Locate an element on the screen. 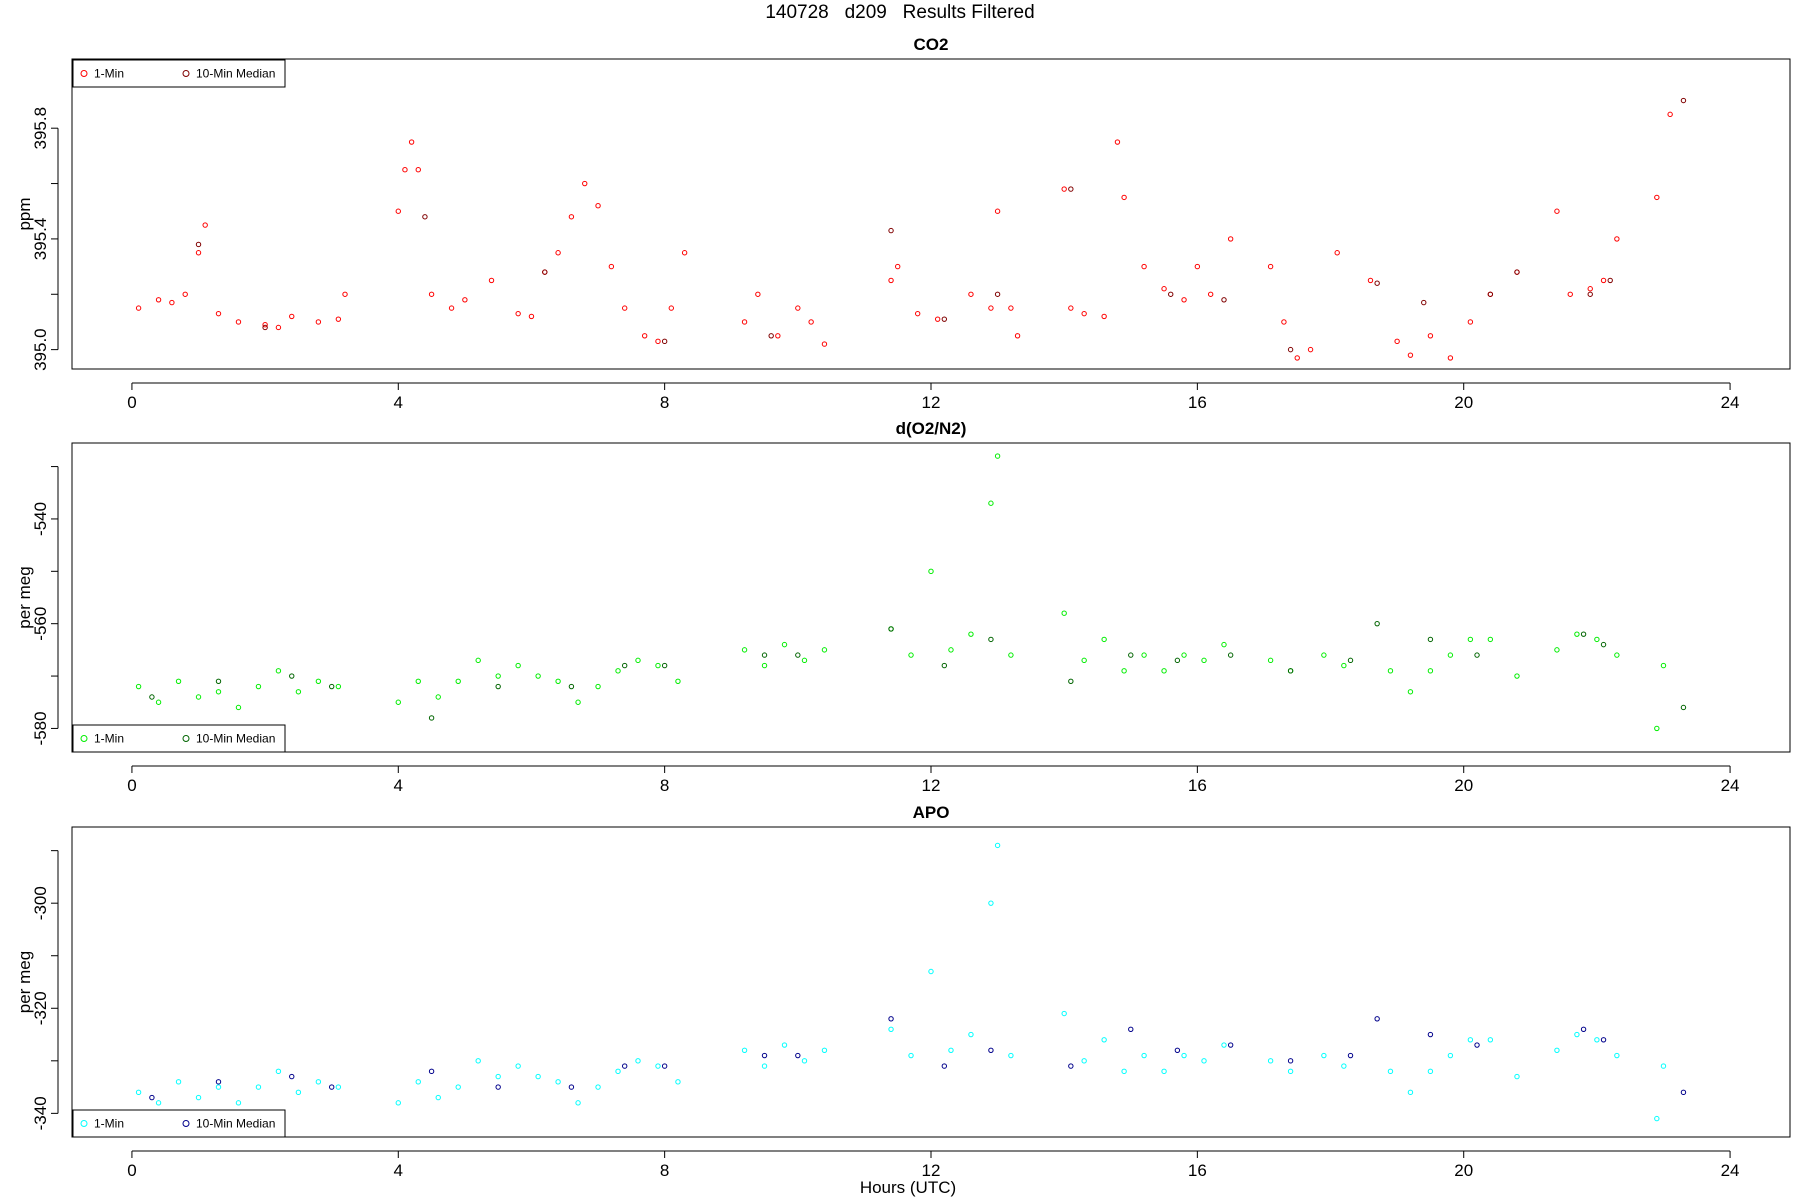 The height and width of the screenshot is (1200, 1800). o2n2-x-tick-label: 16 is located at coordinates (1197, 785).